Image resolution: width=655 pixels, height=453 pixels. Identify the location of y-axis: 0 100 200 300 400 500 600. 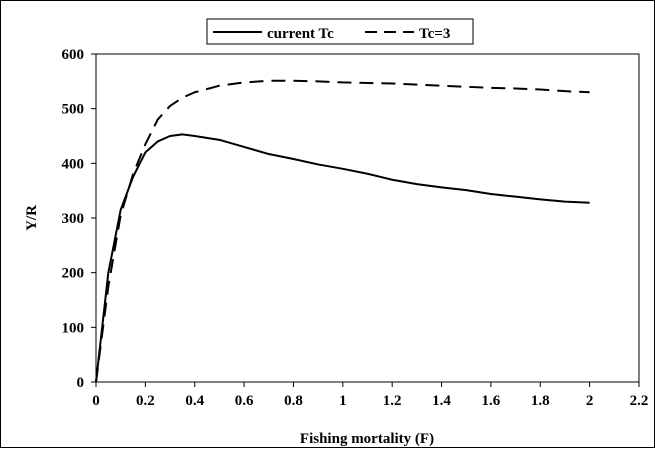
(79, 219).